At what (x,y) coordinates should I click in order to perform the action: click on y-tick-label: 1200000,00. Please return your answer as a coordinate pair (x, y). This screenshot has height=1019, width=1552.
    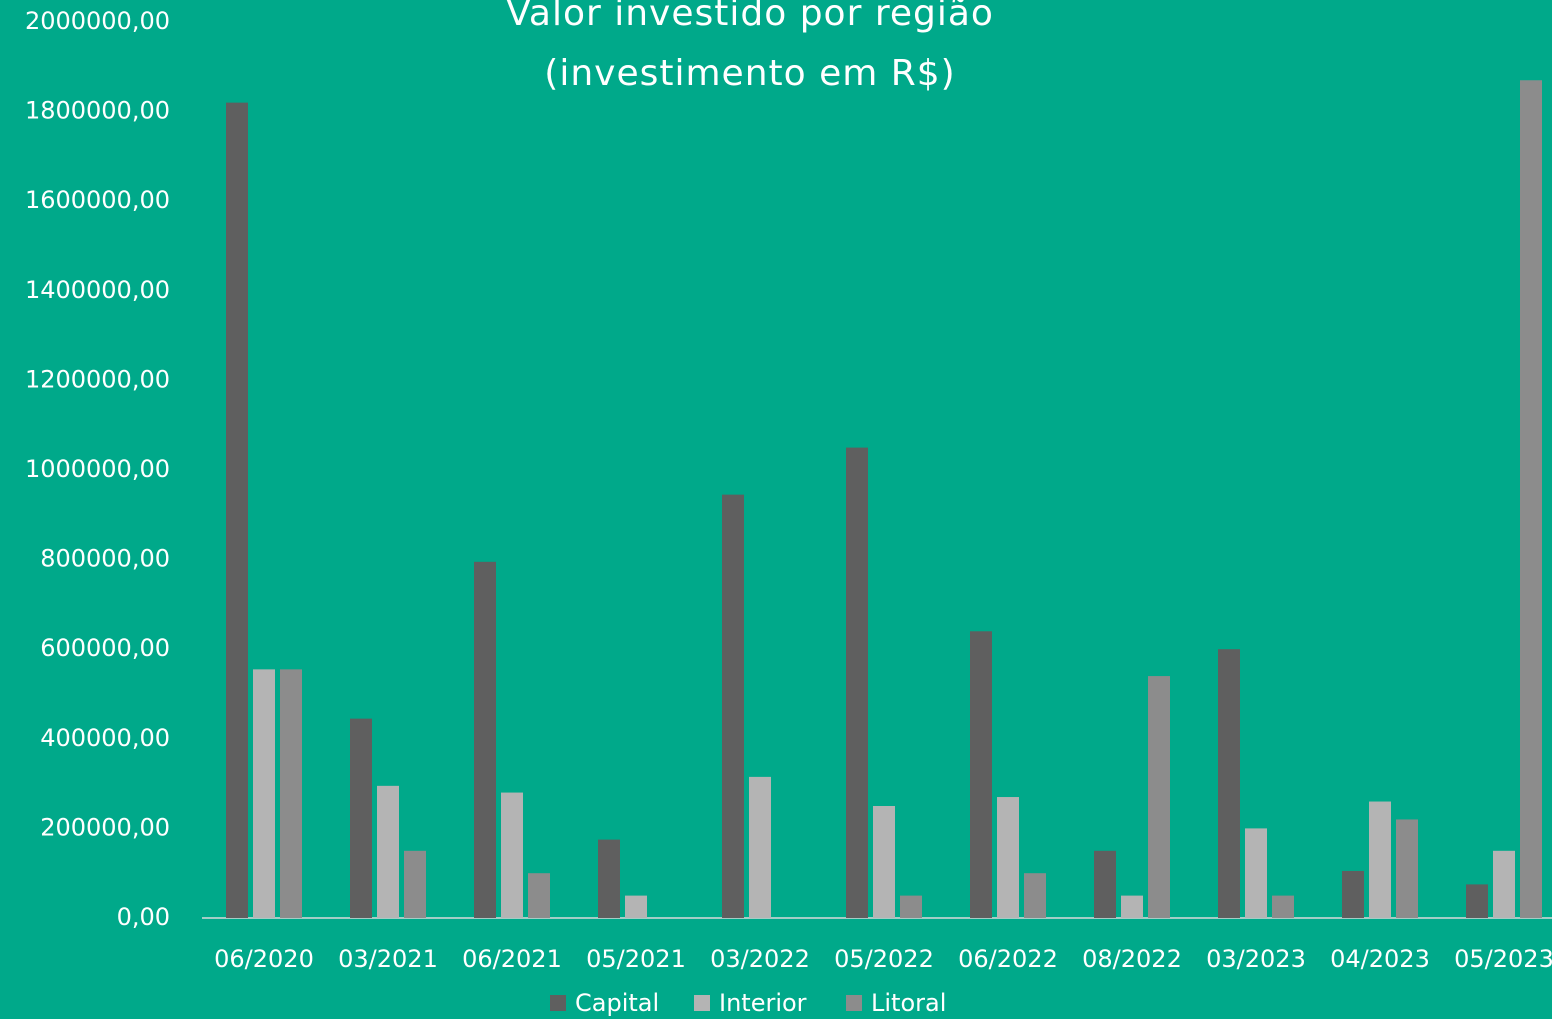
    Looking at the image, I should click on (97, 379).